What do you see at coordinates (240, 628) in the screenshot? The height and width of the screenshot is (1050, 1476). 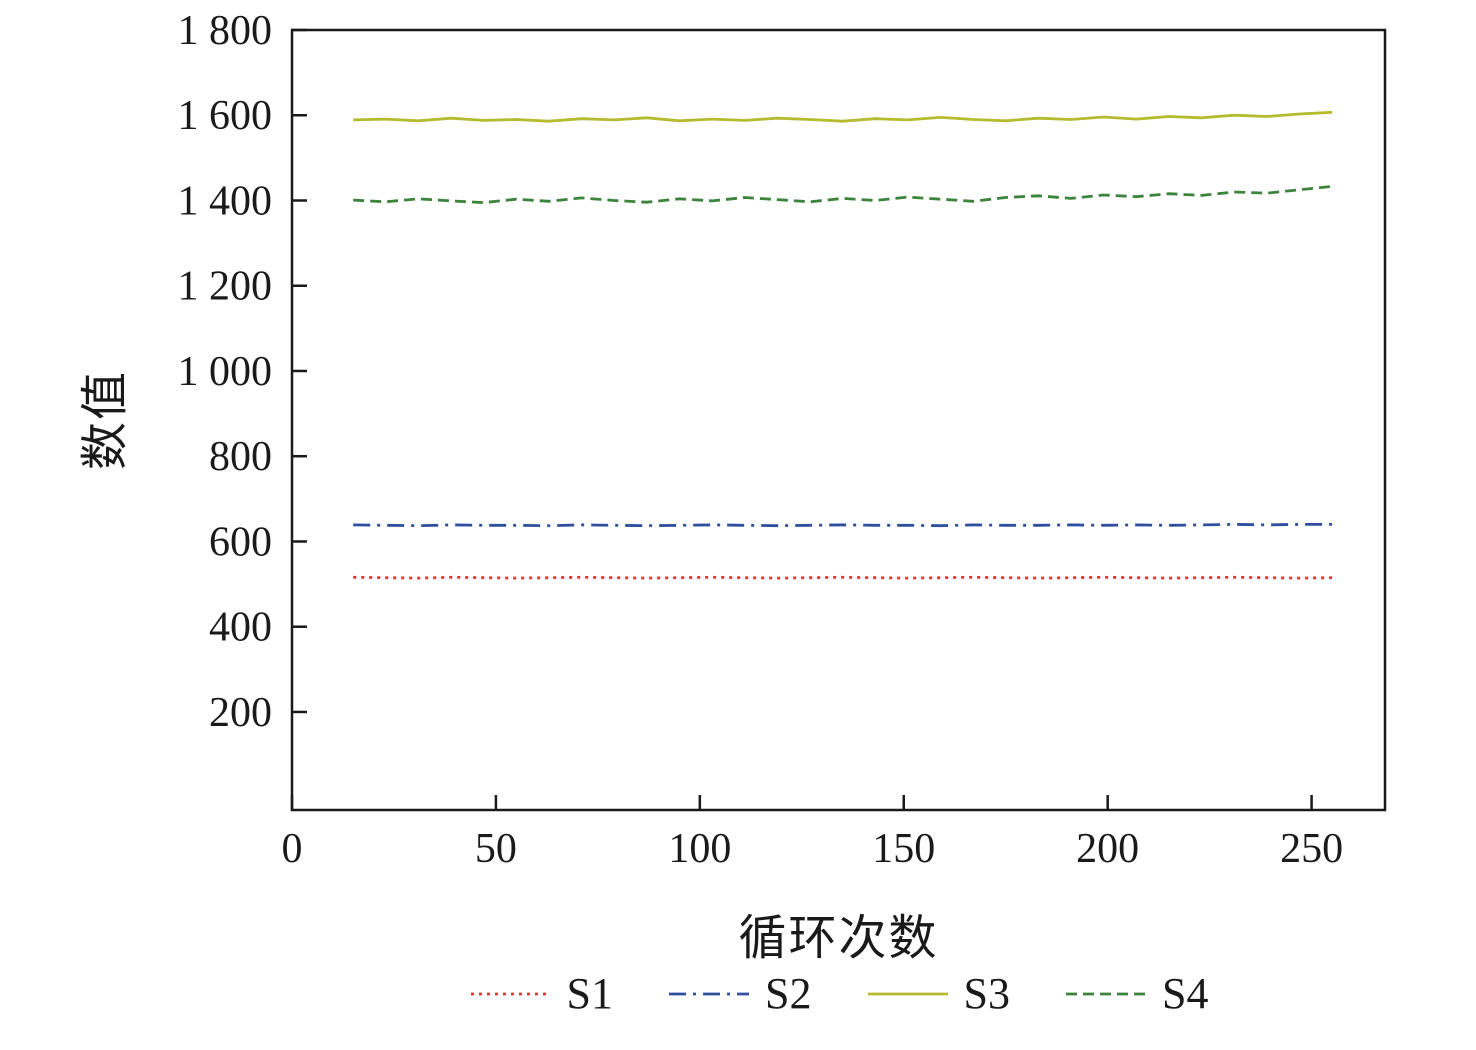 I see `y-tick-label: 400` at bounding box center [240, 628].